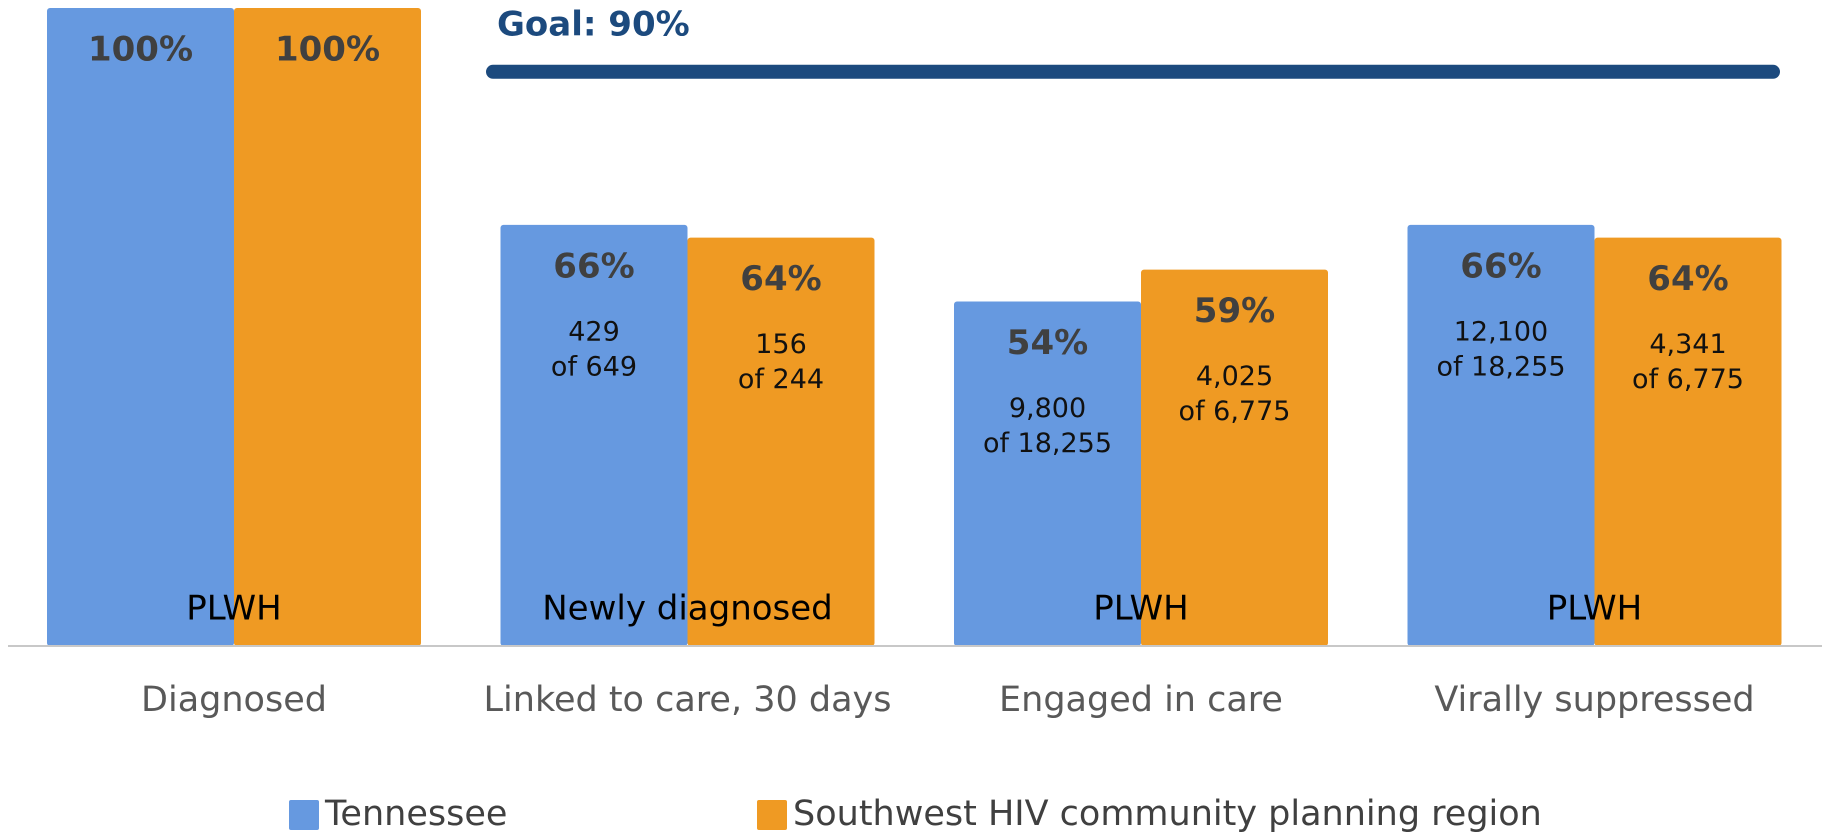 This screenshot has height=837, width=1825. I want to click on count-label: 9,800, so click(1047, 408).